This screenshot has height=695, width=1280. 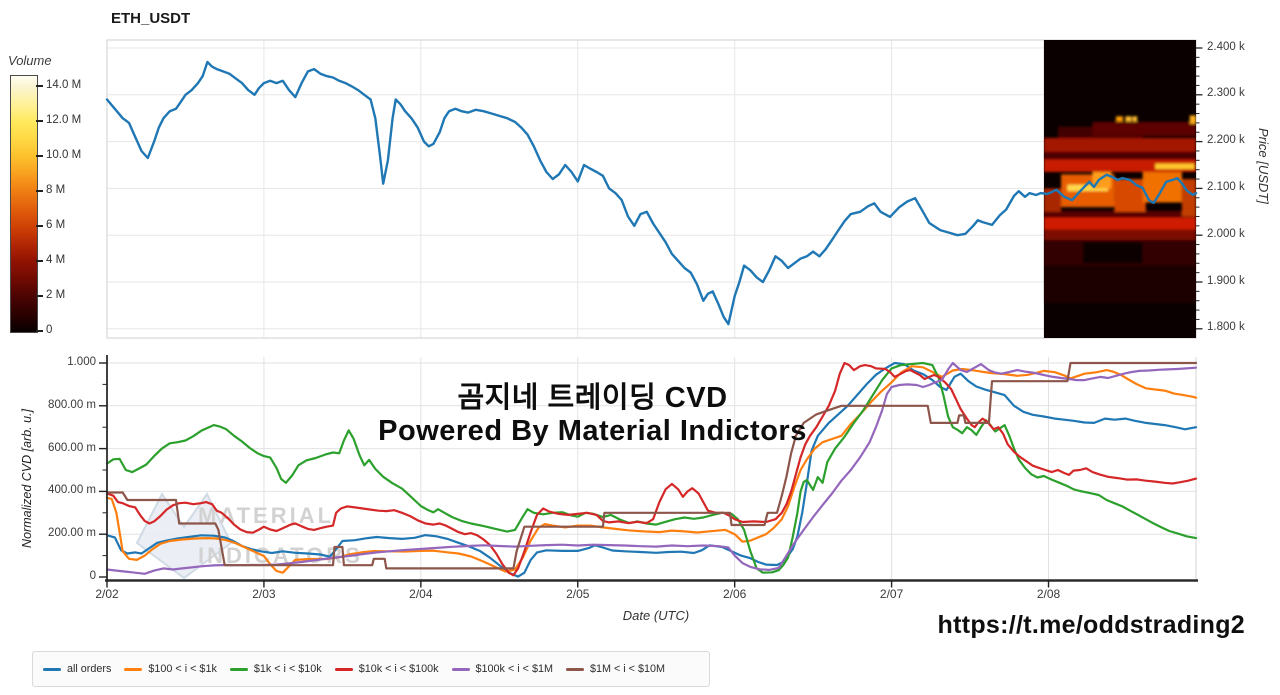 I want to click on overlay-title-korean: 곰지네 트레이딩 CVD, so click(x=592, y=398).